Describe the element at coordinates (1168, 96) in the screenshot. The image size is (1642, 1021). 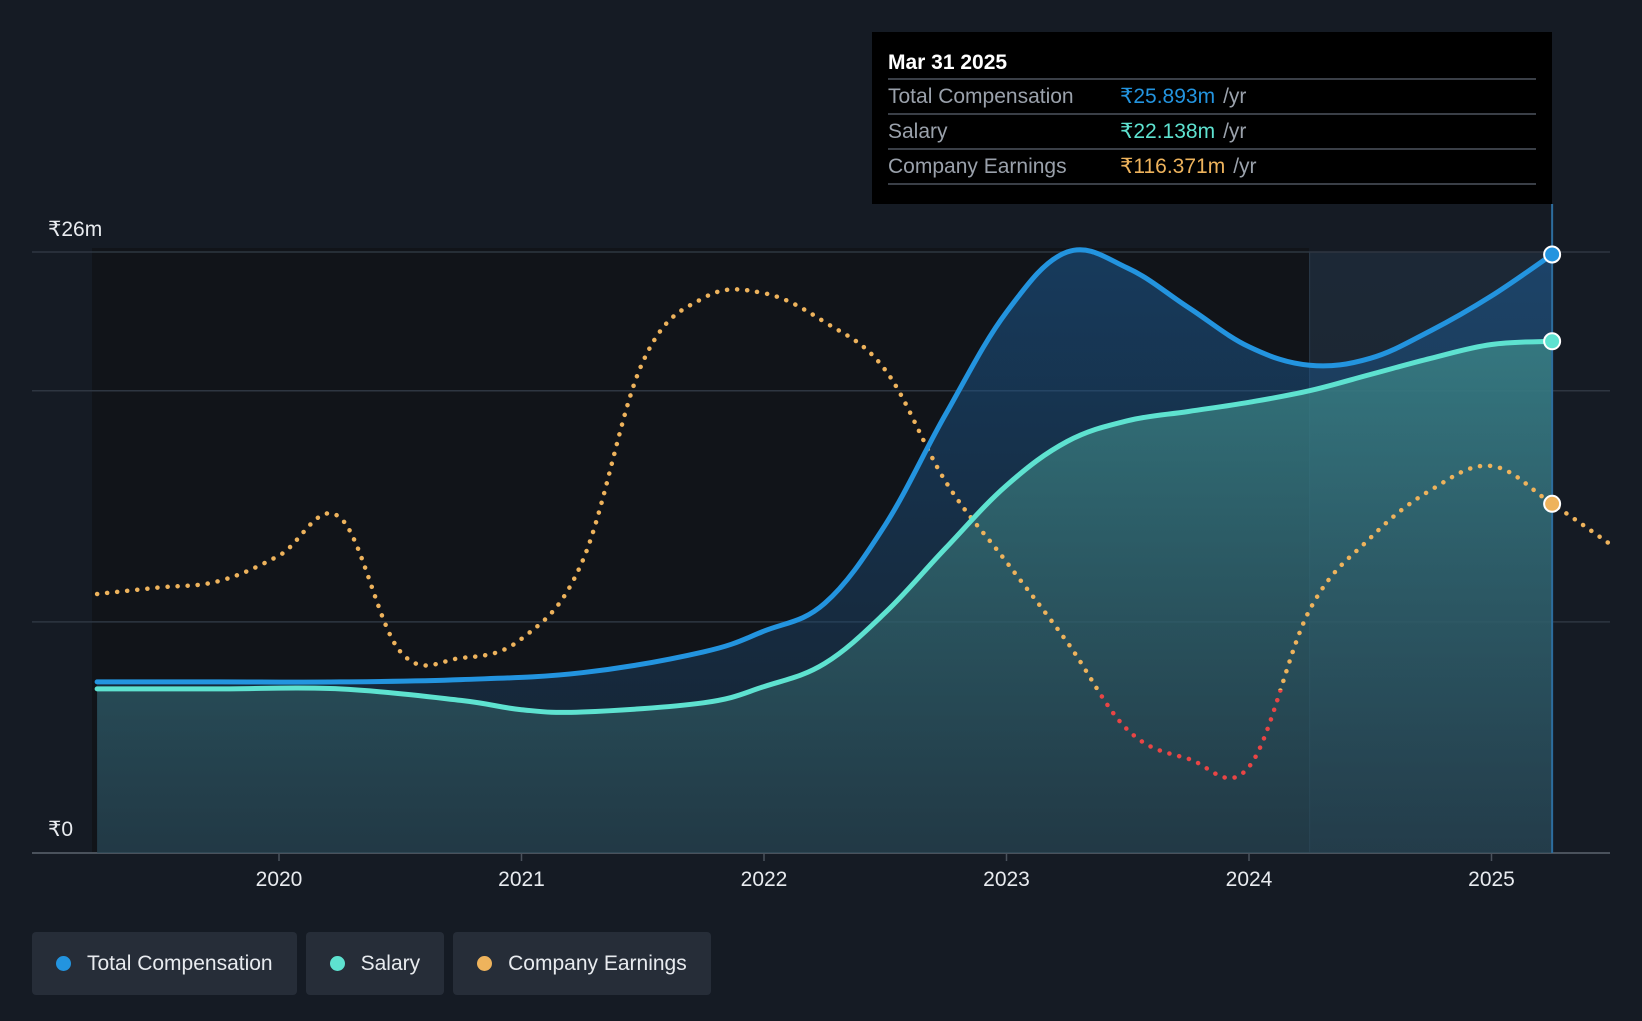
I see `tooltip-value: ₹25.893m` at that location.